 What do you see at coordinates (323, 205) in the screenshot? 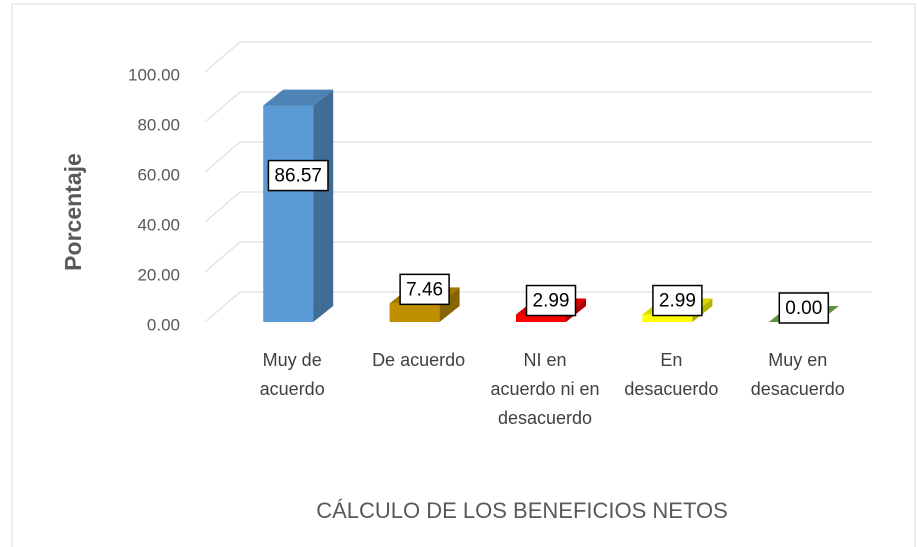
I see `bar-side` at bounding box center [323, 205].